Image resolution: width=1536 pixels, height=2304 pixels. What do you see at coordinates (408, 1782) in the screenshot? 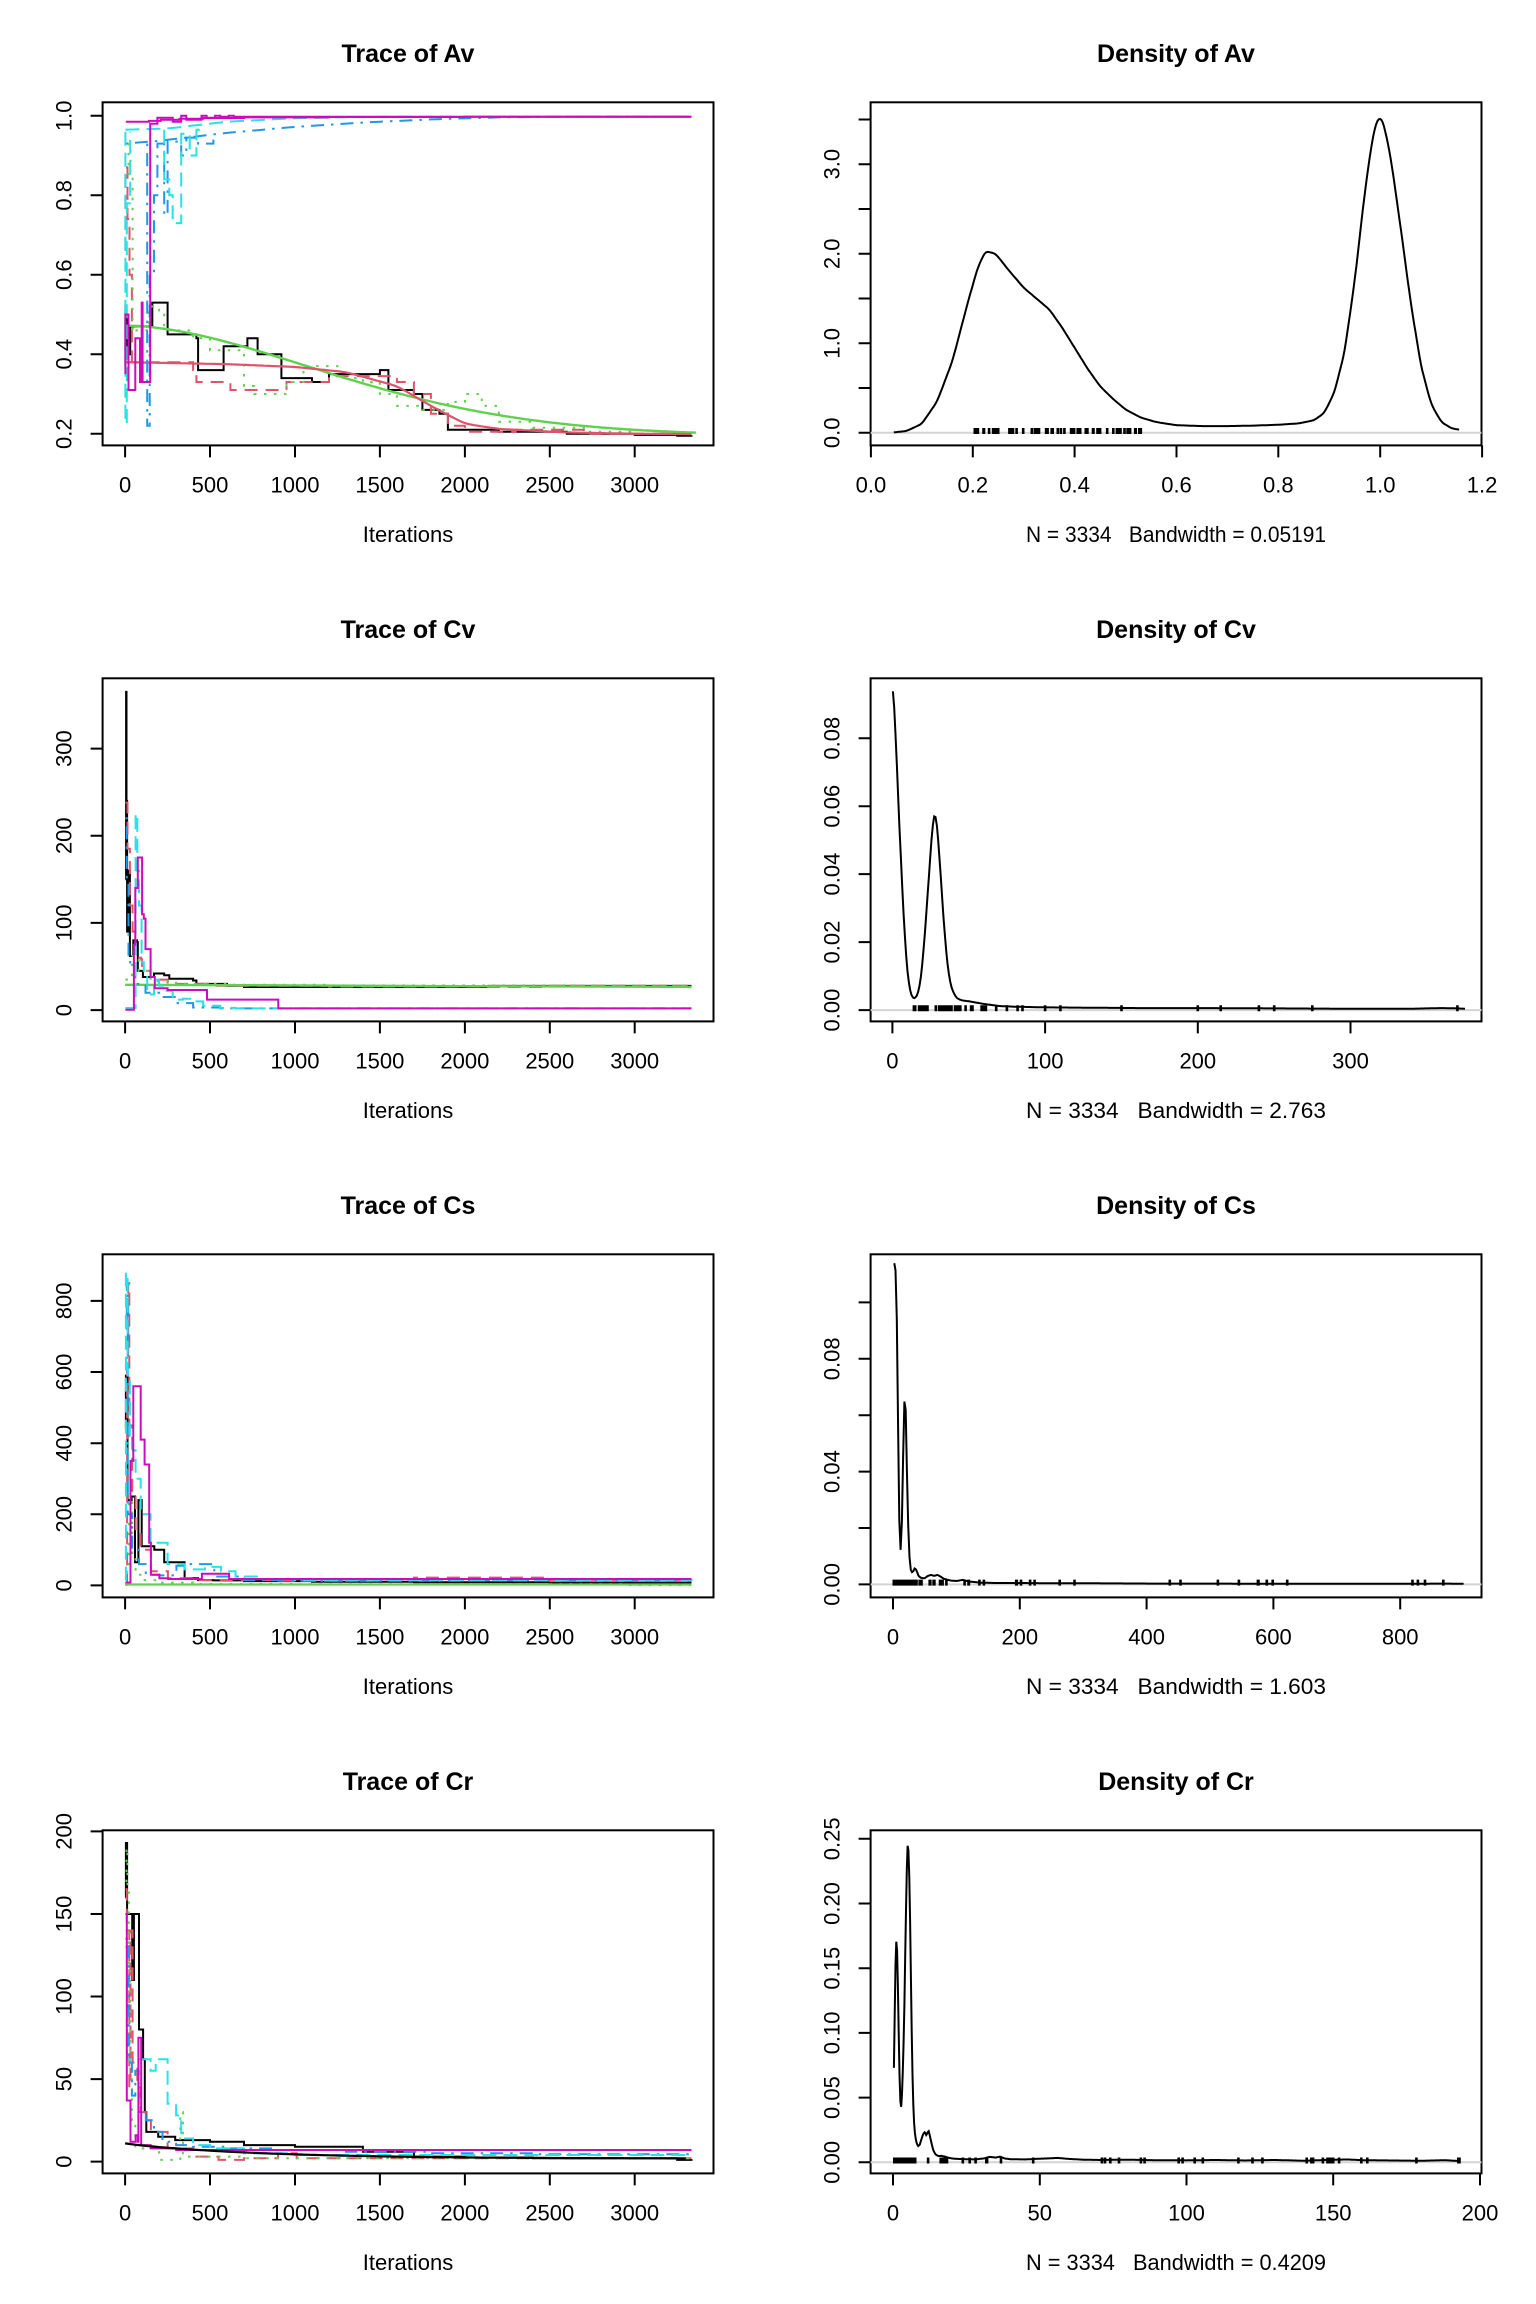
I see `svg-text: Trace of Cr` at bounding box center [408, 1782].